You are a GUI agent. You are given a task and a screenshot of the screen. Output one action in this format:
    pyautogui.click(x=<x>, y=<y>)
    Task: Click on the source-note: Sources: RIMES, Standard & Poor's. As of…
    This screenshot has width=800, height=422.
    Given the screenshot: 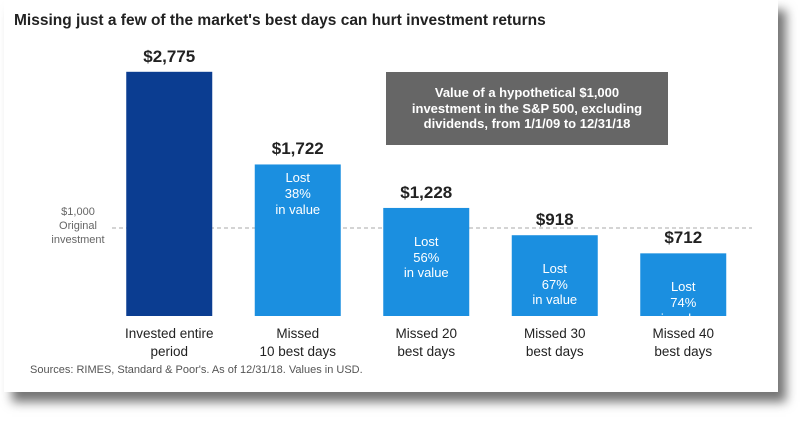 What is the action you would take?
    pyautogui.click(x=196, y=370)
    